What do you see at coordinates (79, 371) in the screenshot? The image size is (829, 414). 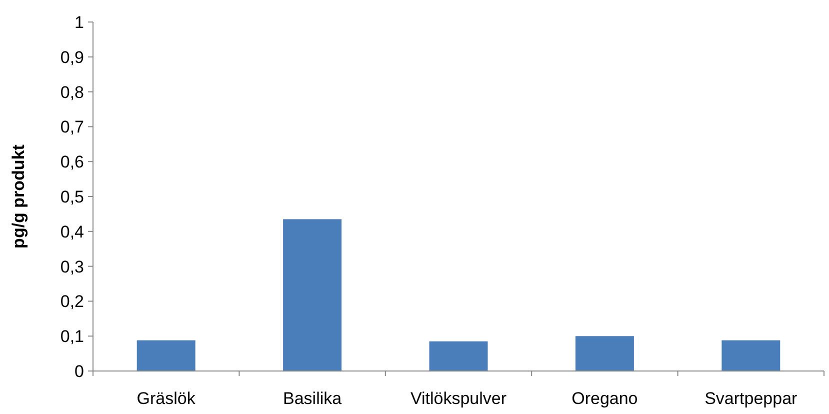 I see `y-tick-label: 0` at bounding box center [79, 371].